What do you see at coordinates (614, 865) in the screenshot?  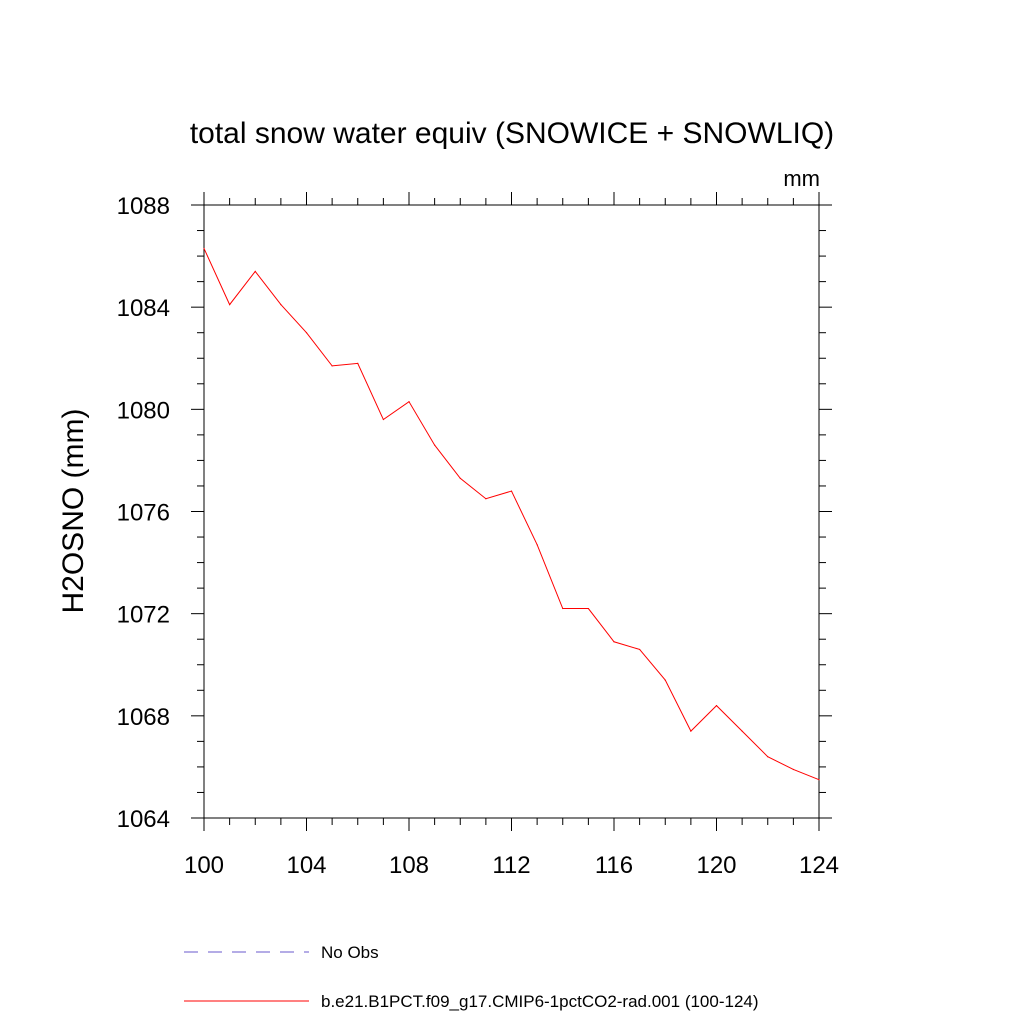 I see `x-tick-label: 116` at bounding box center [614, 865].